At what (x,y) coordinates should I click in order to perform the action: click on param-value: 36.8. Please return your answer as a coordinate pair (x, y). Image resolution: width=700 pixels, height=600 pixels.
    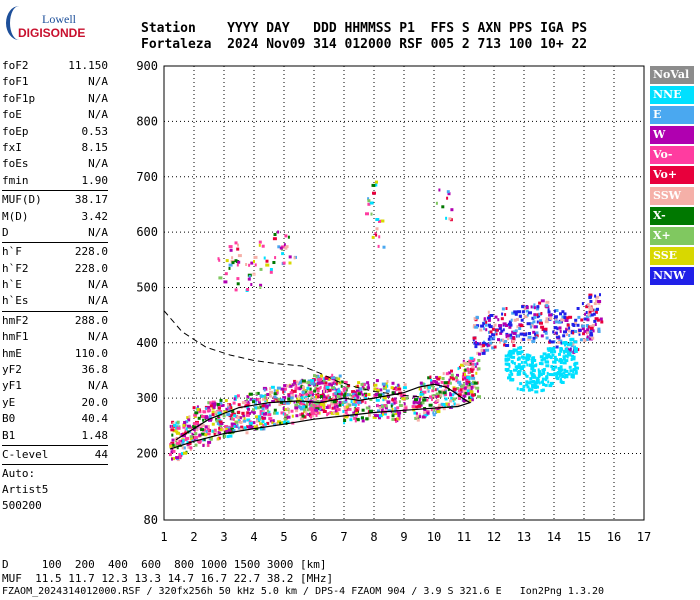
    Looking at the image, I should click on (95, 370).